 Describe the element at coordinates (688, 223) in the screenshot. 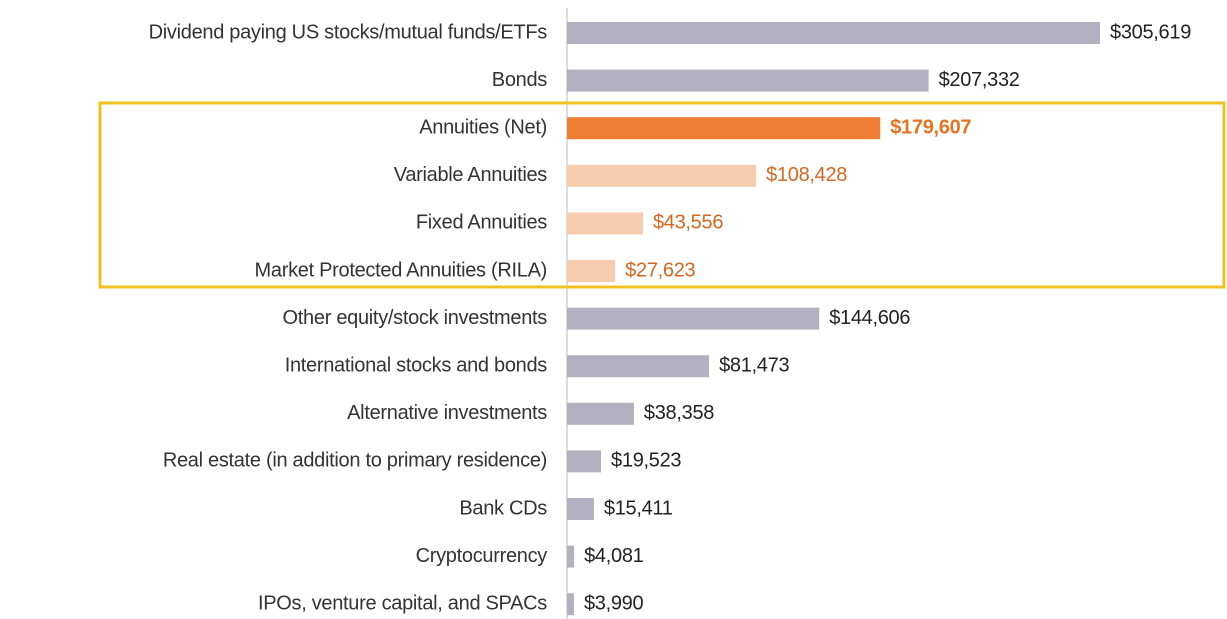

I see `value-label: $43,556` at that location.